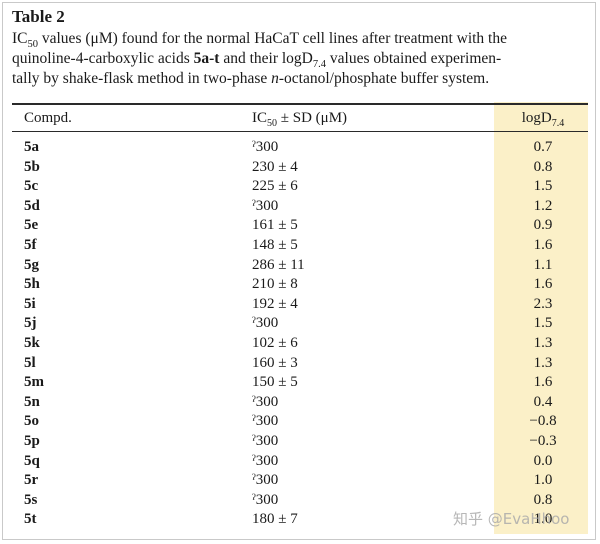 The image size is (600, 544). I want to click on logd-cell: 0.9, so click(543, 225).